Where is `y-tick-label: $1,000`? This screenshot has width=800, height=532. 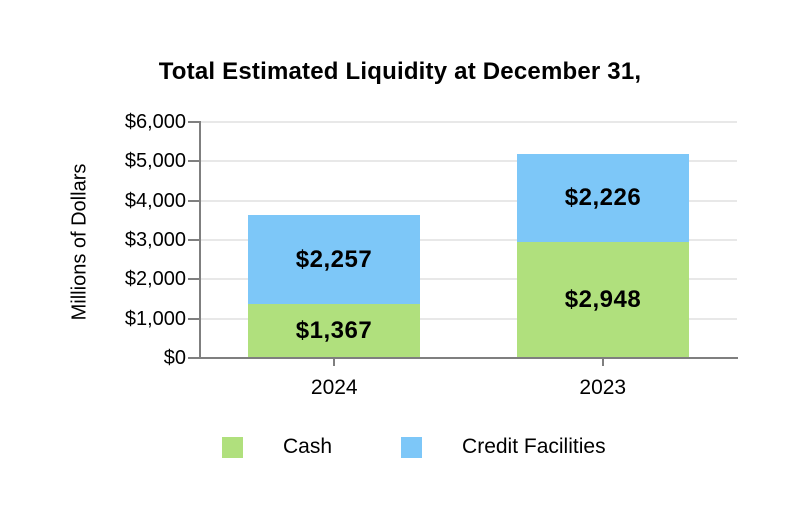
y-tick-label: $1,000 is located at coordinates (155, 318).